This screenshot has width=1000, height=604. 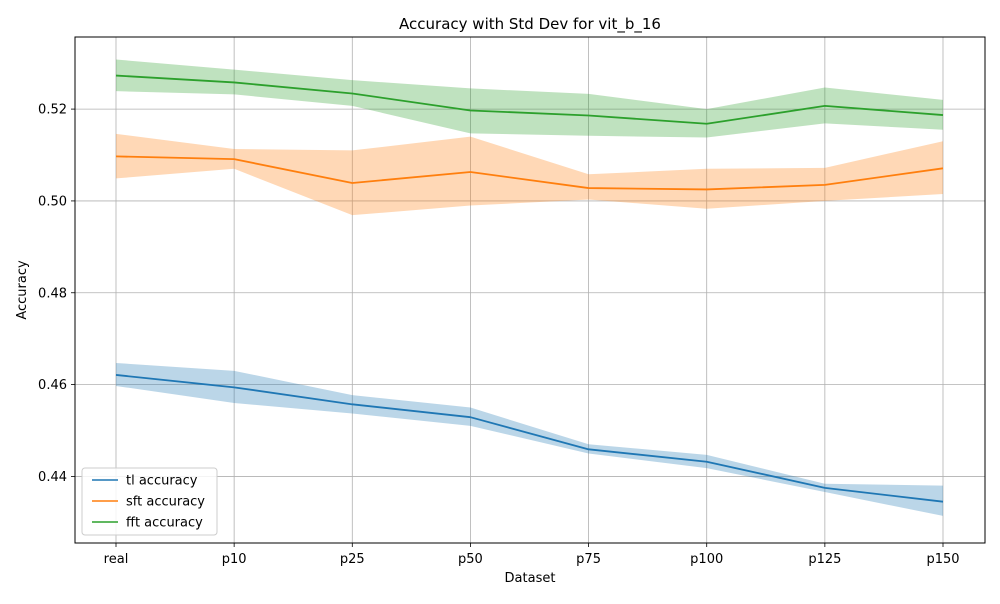 I want to click on y-tick-label: 0.46, so click(x=52, y=385).